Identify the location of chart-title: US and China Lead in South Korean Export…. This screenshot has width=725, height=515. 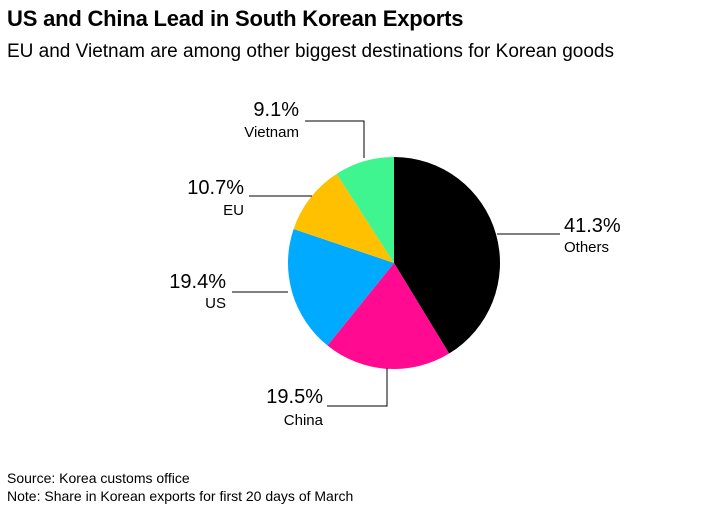
(235, 18).